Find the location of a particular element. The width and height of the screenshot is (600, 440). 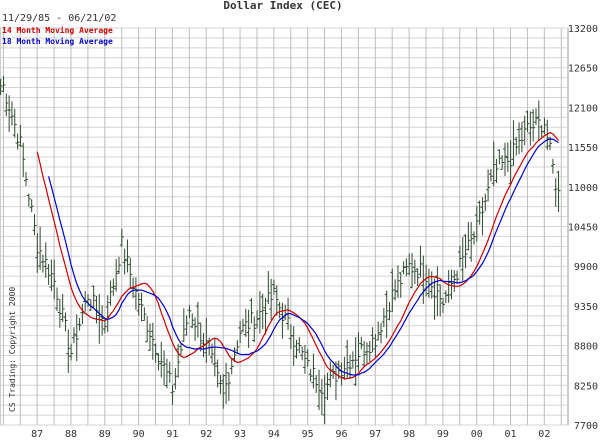

y-tick-label: 9900 is located at coordinates (586, 267).